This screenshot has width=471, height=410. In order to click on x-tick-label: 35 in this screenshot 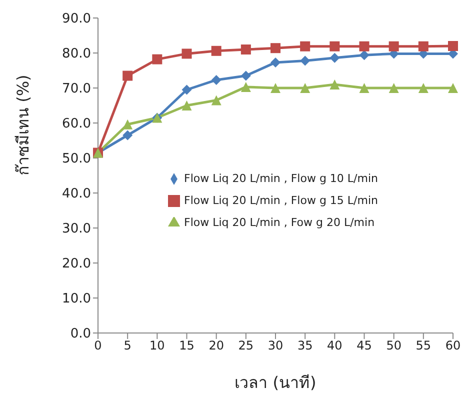, I will do `click(305, 345)`.